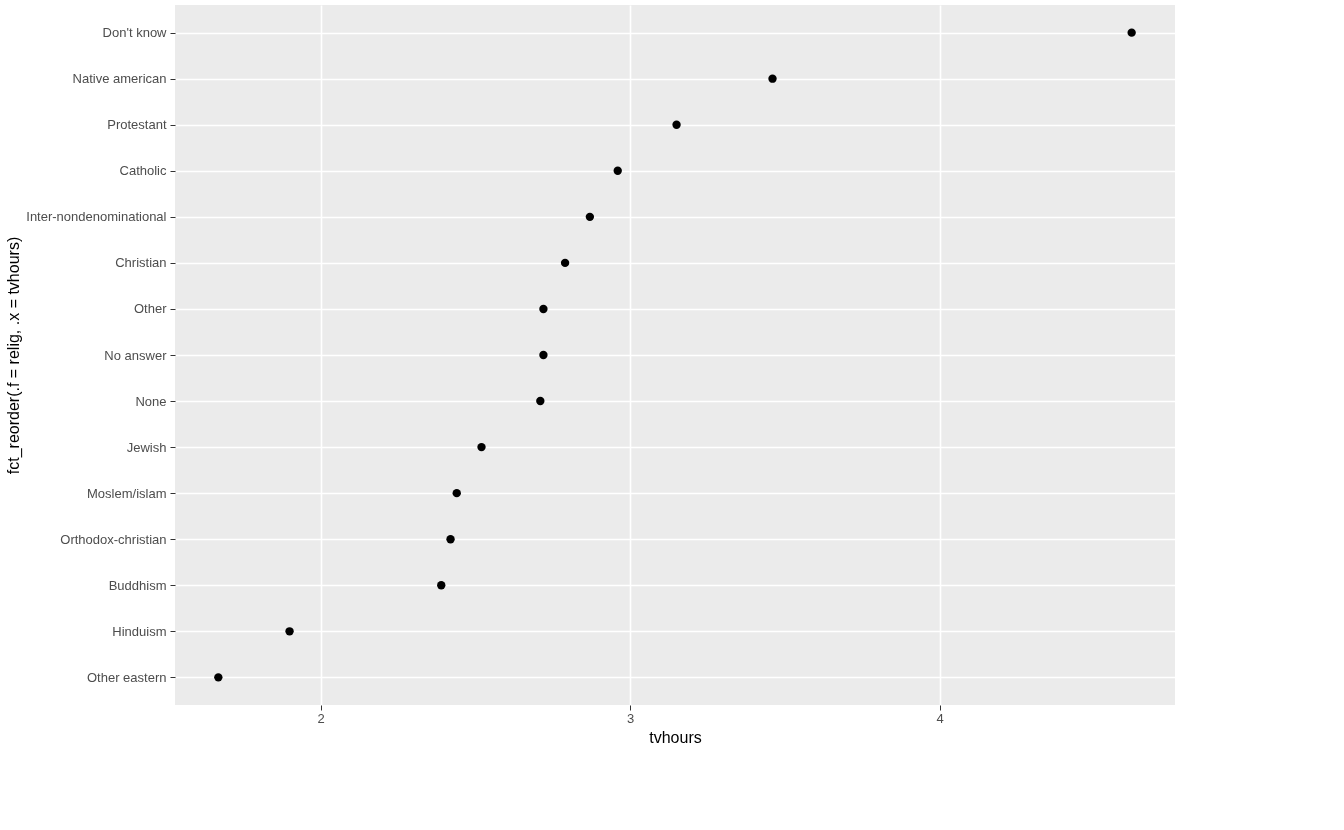 This screenshot has width=1344, height=830. I want to click on y-tick-label: Other eastern, so click(127, 677).